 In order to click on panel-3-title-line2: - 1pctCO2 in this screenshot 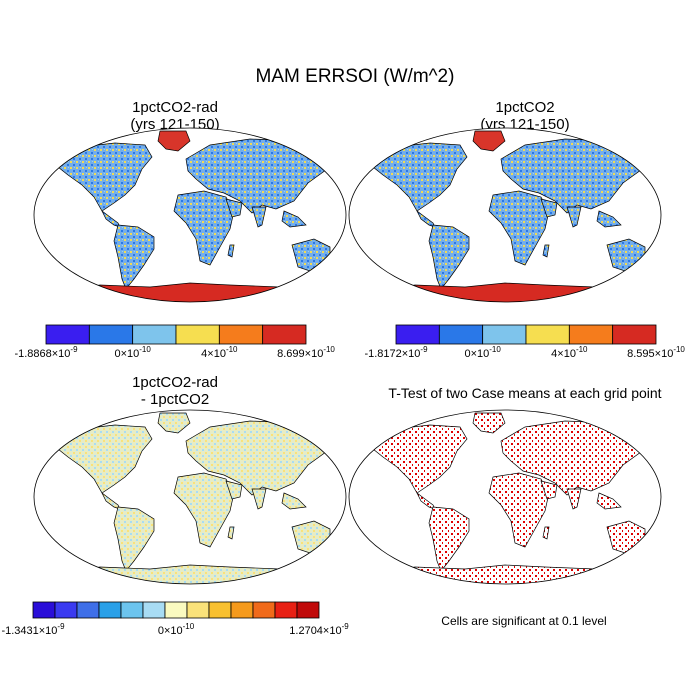, I will do `click(175, 399)`.